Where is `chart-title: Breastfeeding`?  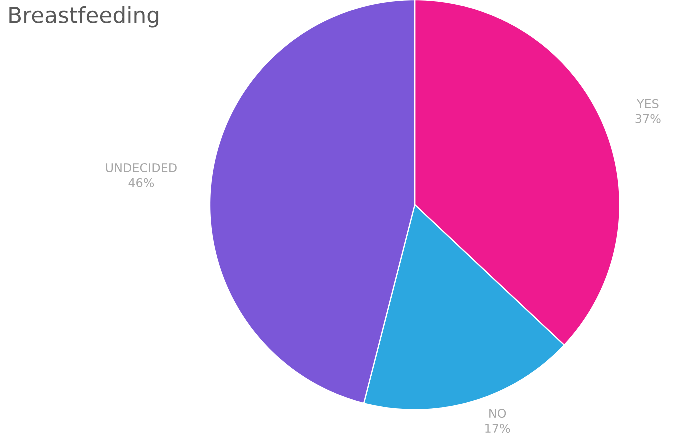 chart-title: Breastfeeding is located at coordinates (84, 17).